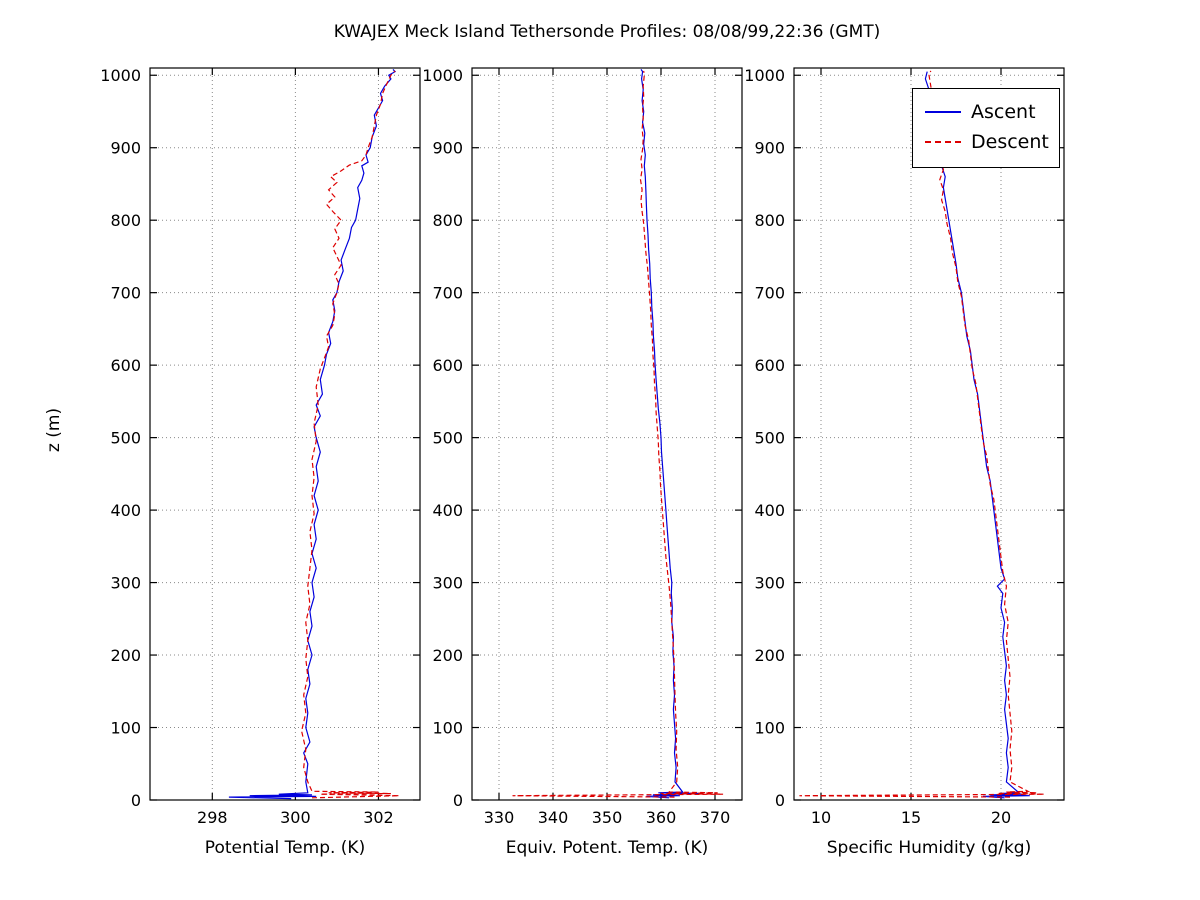  Describe the element at coordinates (943, 142) in the screenshot. I see `descent-line-sample-icon` at that location.